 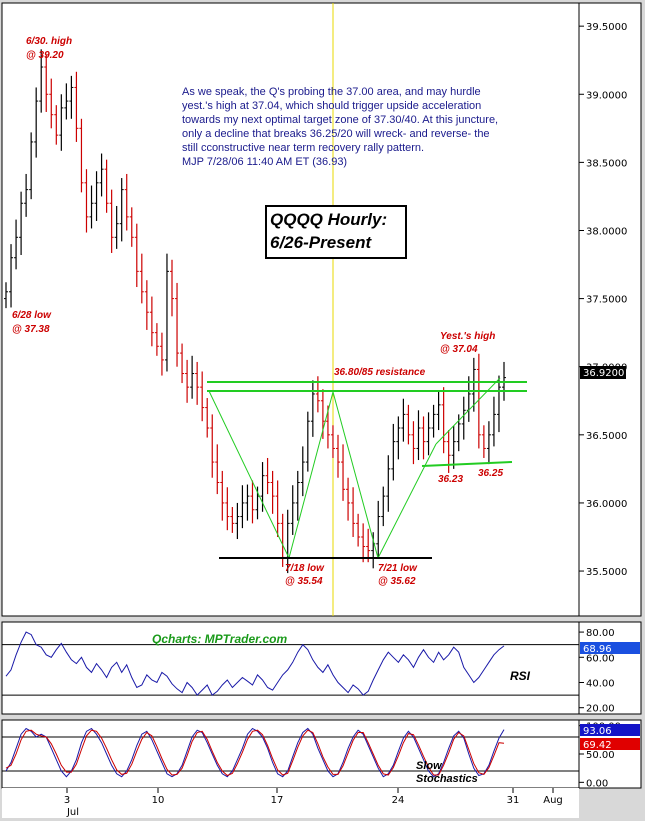 I want to click on pattern-lines, so click(x=367, y=468).